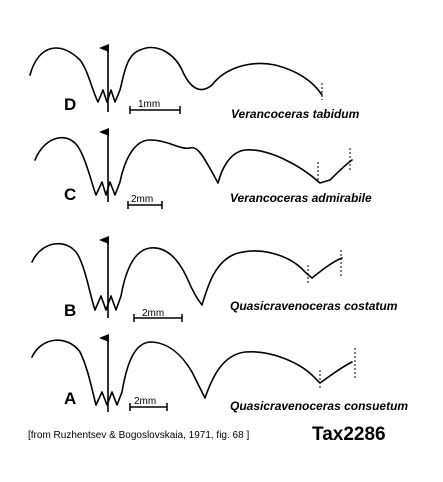  Describe the element at coordinates (192, 372) in the screenshot. I see `suture-line-a` at that location.